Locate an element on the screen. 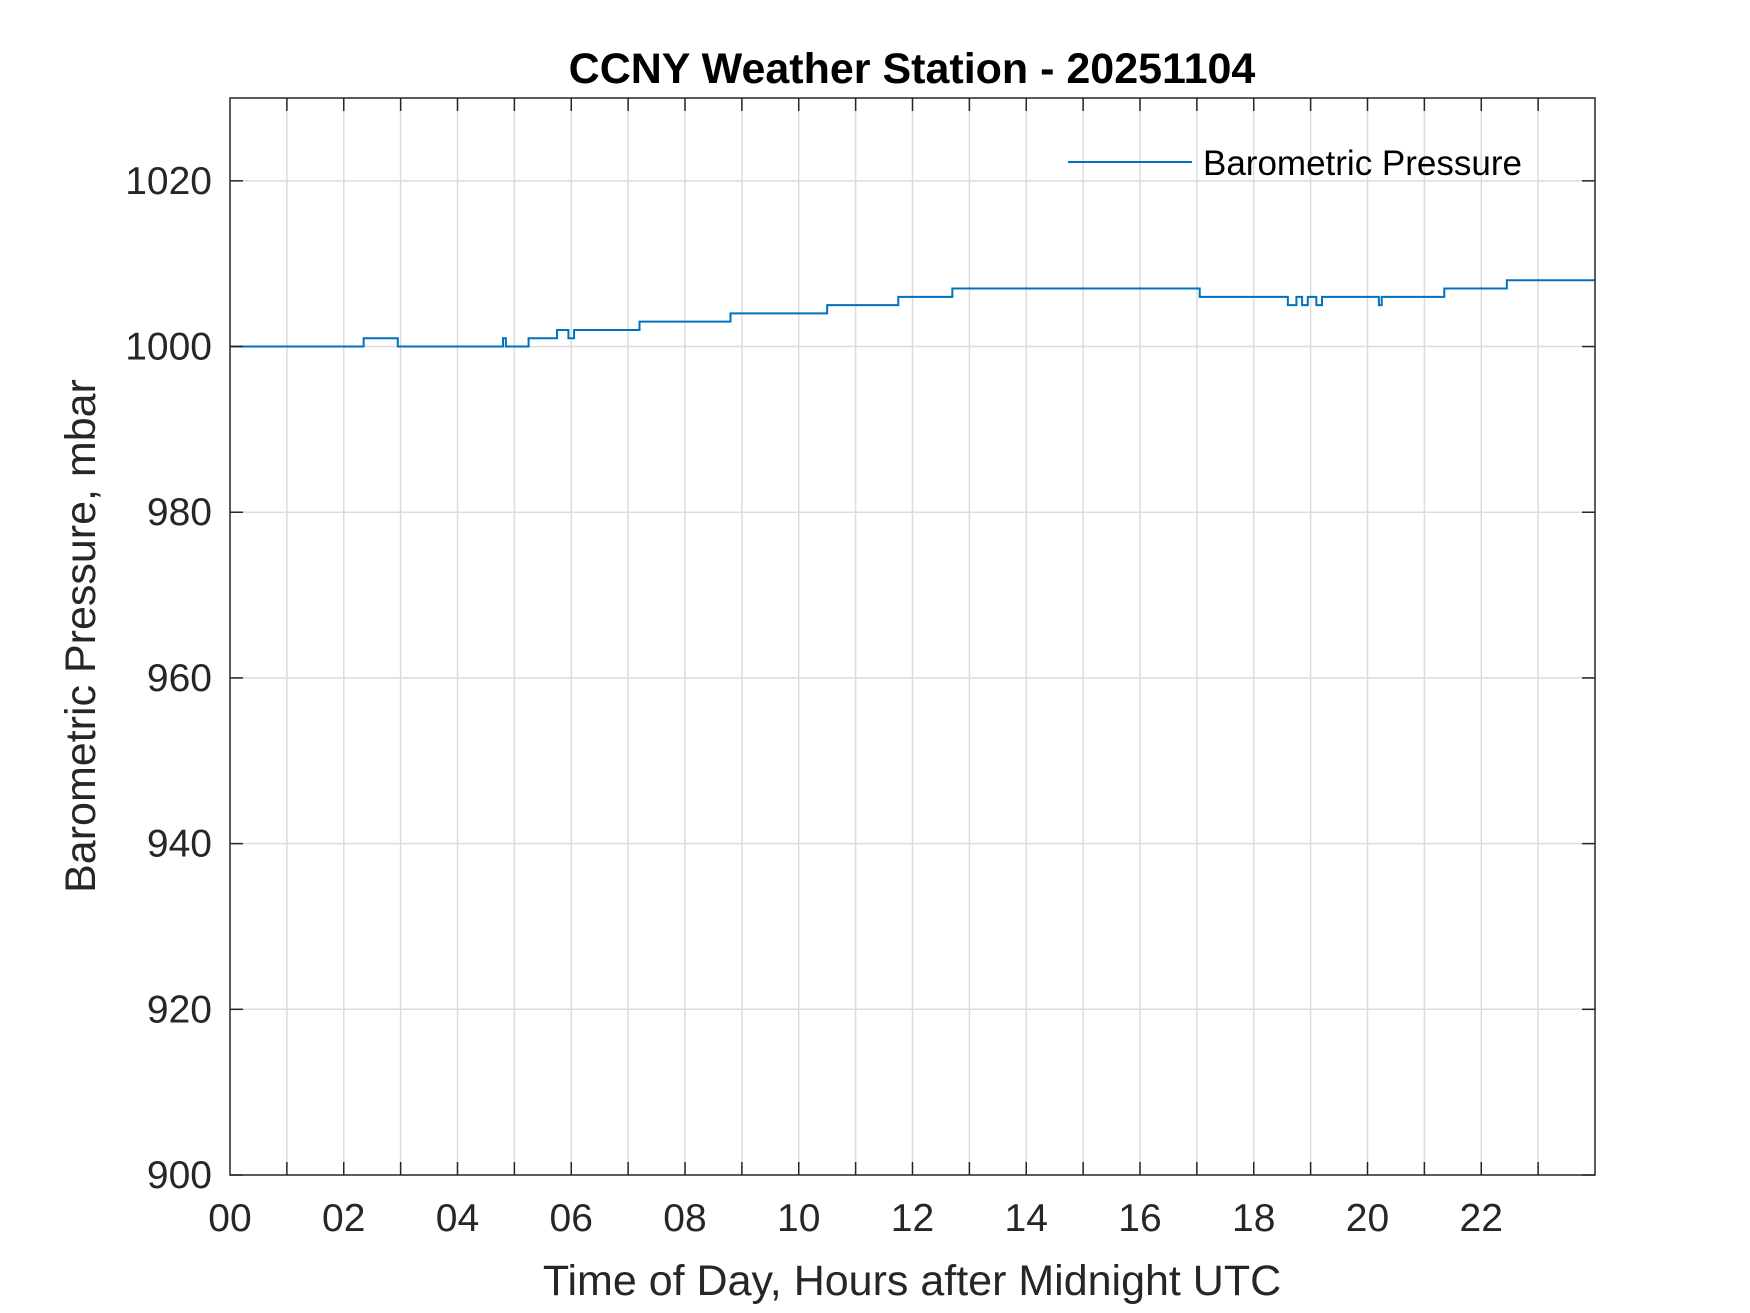 This screenshot has width=1750, height=1313. chart-title: CCNY Weather Station - 20251104 is located at coordinates (912, 69).